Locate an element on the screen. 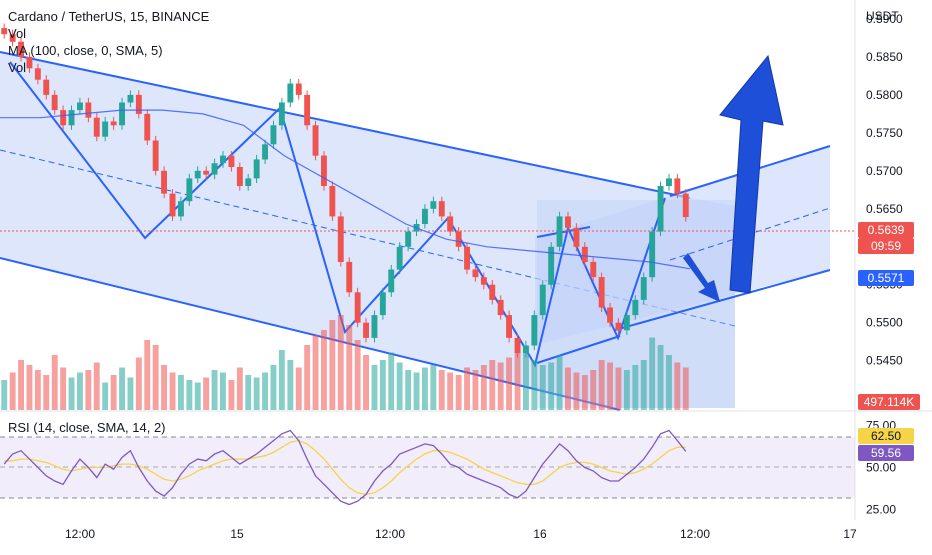 Image resolution: width=932 pixels, height=555 pixels. ma-price-tag: 0.5571 is located at coordinates (886, 278).